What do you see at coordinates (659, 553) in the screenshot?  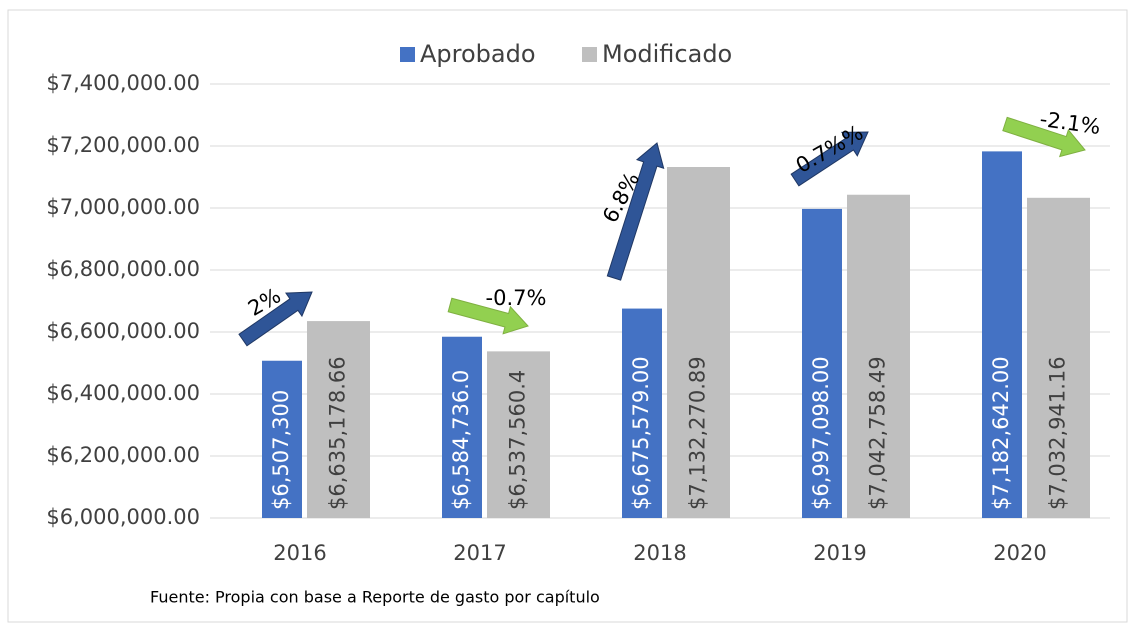 I see `x-tick-label: 2018` at bounding box center [659, 553].